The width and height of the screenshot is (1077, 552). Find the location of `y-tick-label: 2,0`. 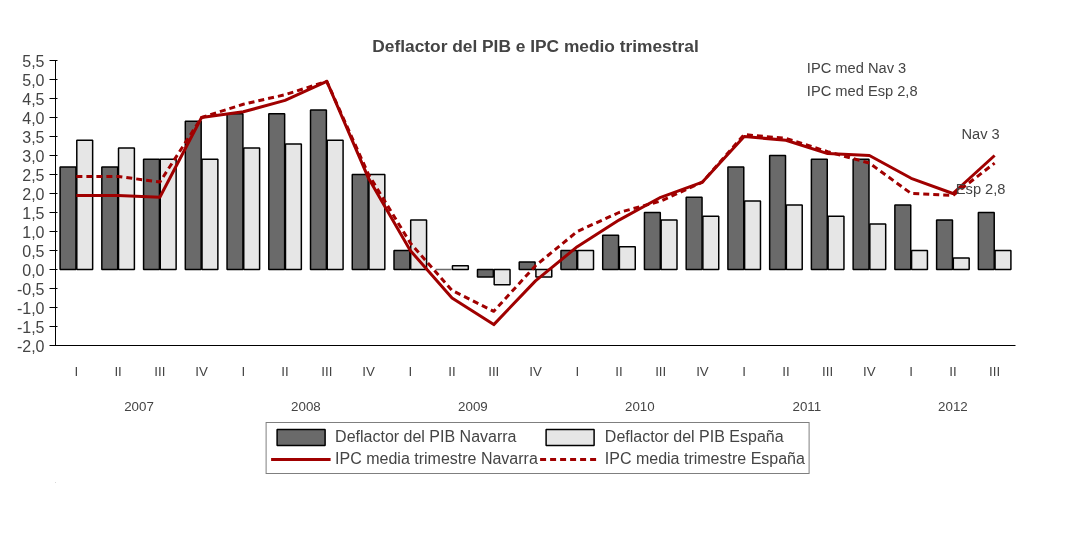

y-tick-label: 2,0 is located at coordinates (33, 194).